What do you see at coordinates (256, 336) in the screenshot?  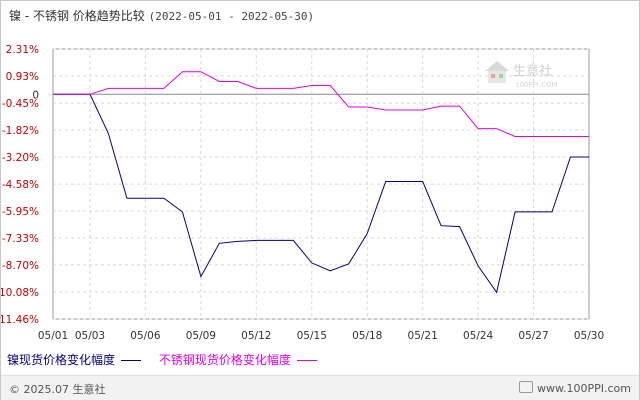 I see `x-tick-label: 05/12` at bounding box center [256, 336].